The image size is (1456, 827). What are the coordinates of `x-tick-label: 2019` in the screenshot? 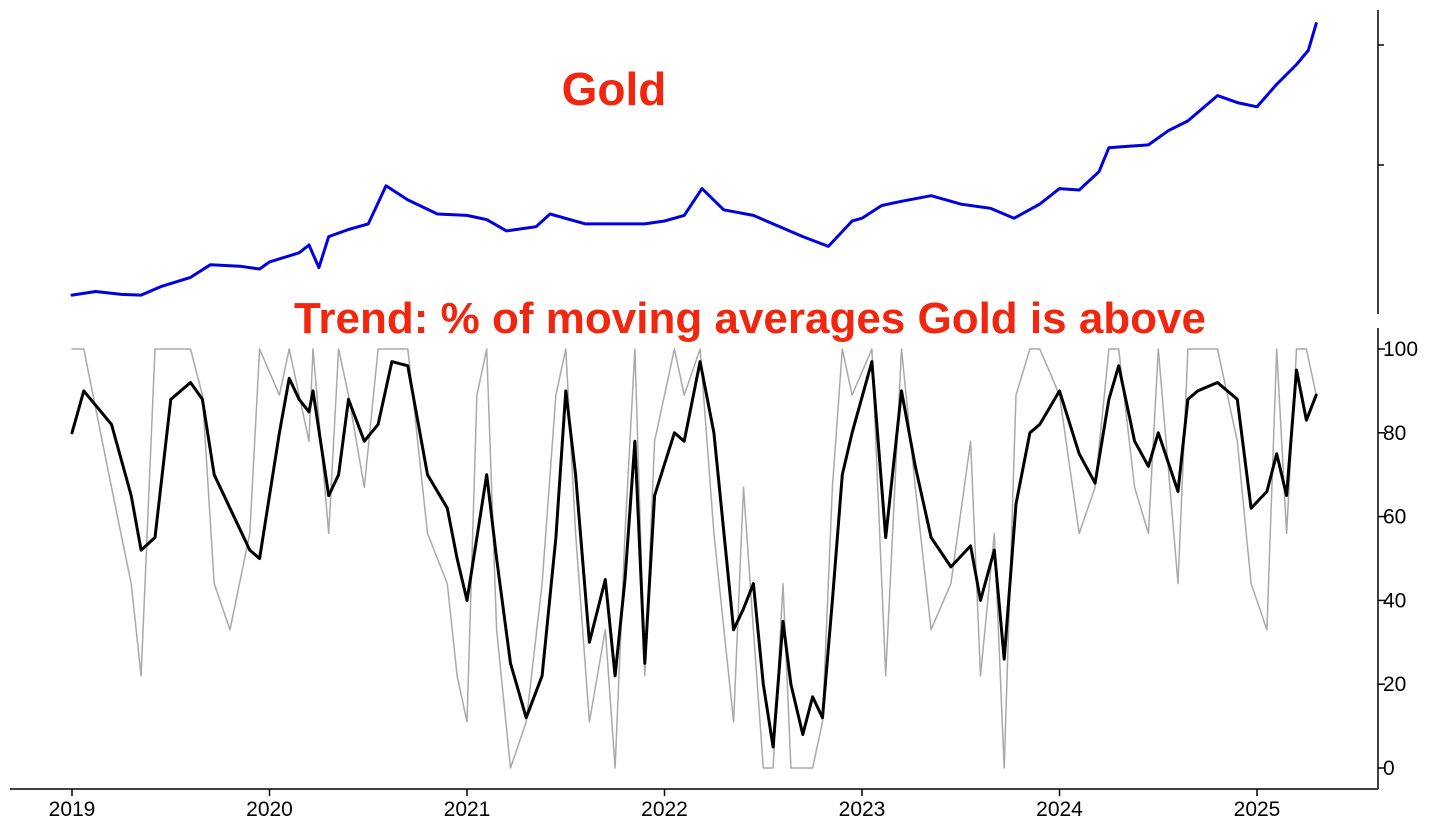 It's located at (72, 809).